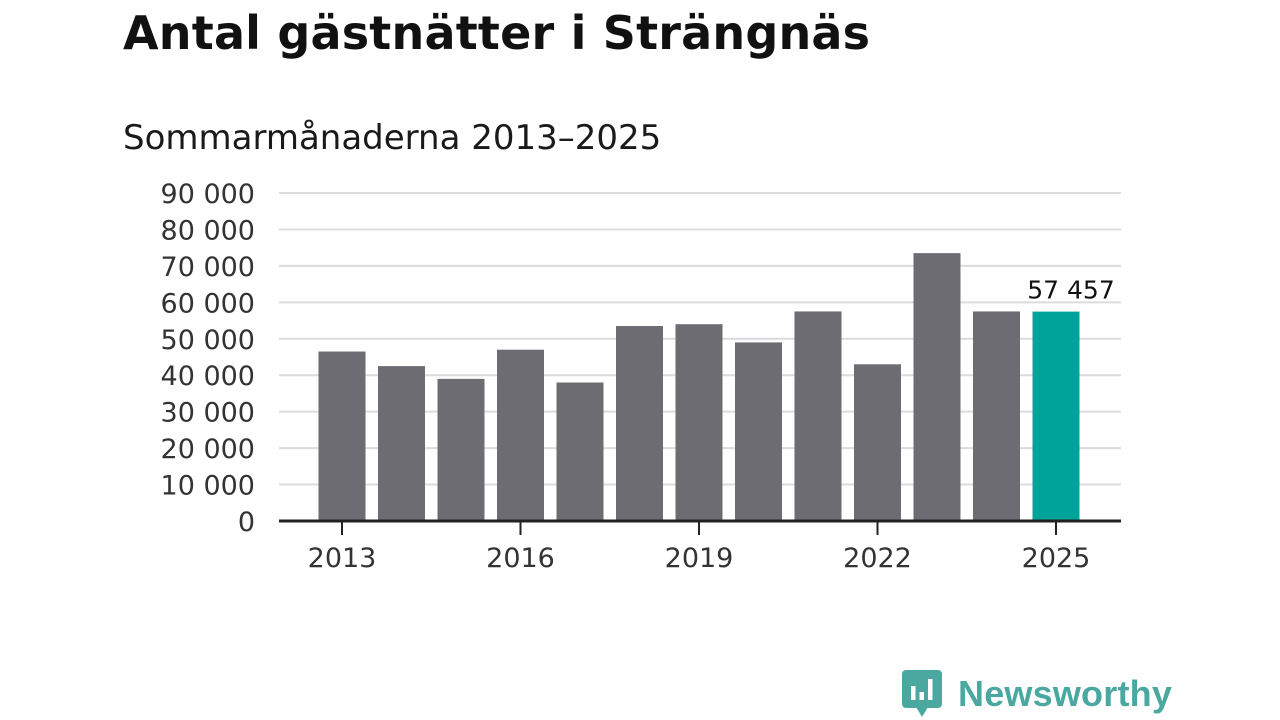 This screenshot has height=720, width=1280. Describe the element at coordinates (208, 413) in the screenshot. I see `y-tick-label: 30 000` at that location.